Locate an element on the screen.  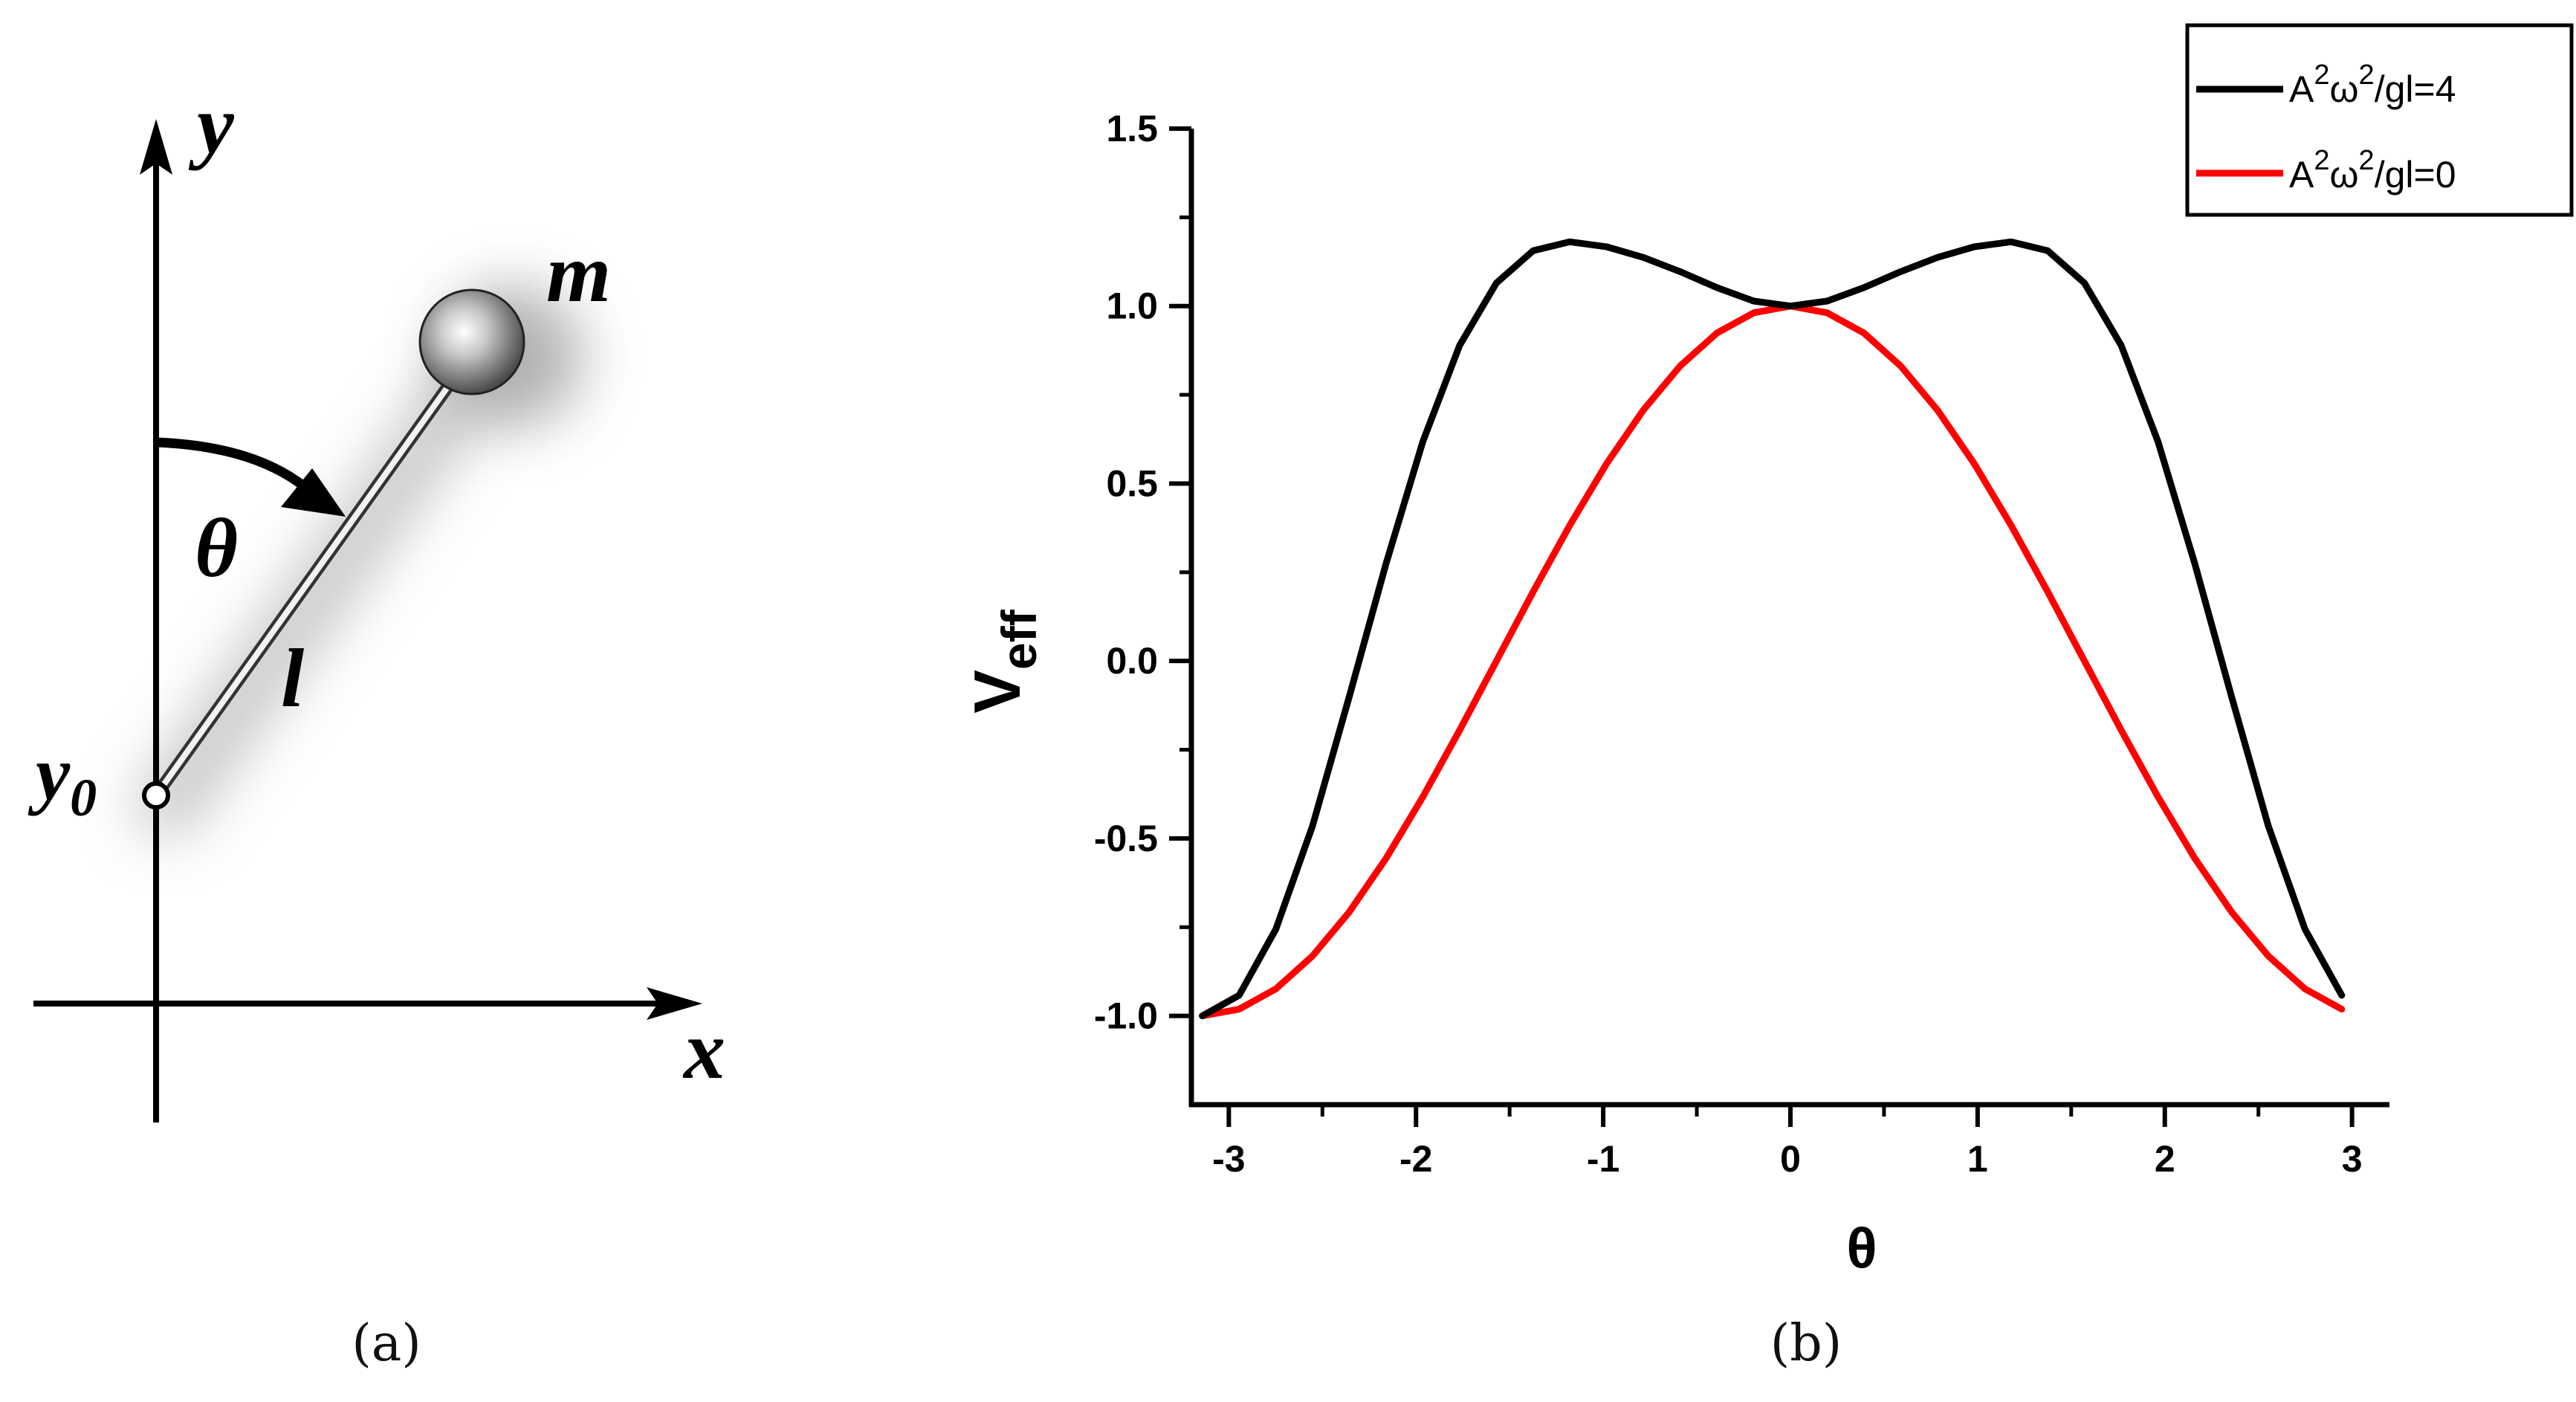
angle-label: θ is located at coordinates (217, 549).